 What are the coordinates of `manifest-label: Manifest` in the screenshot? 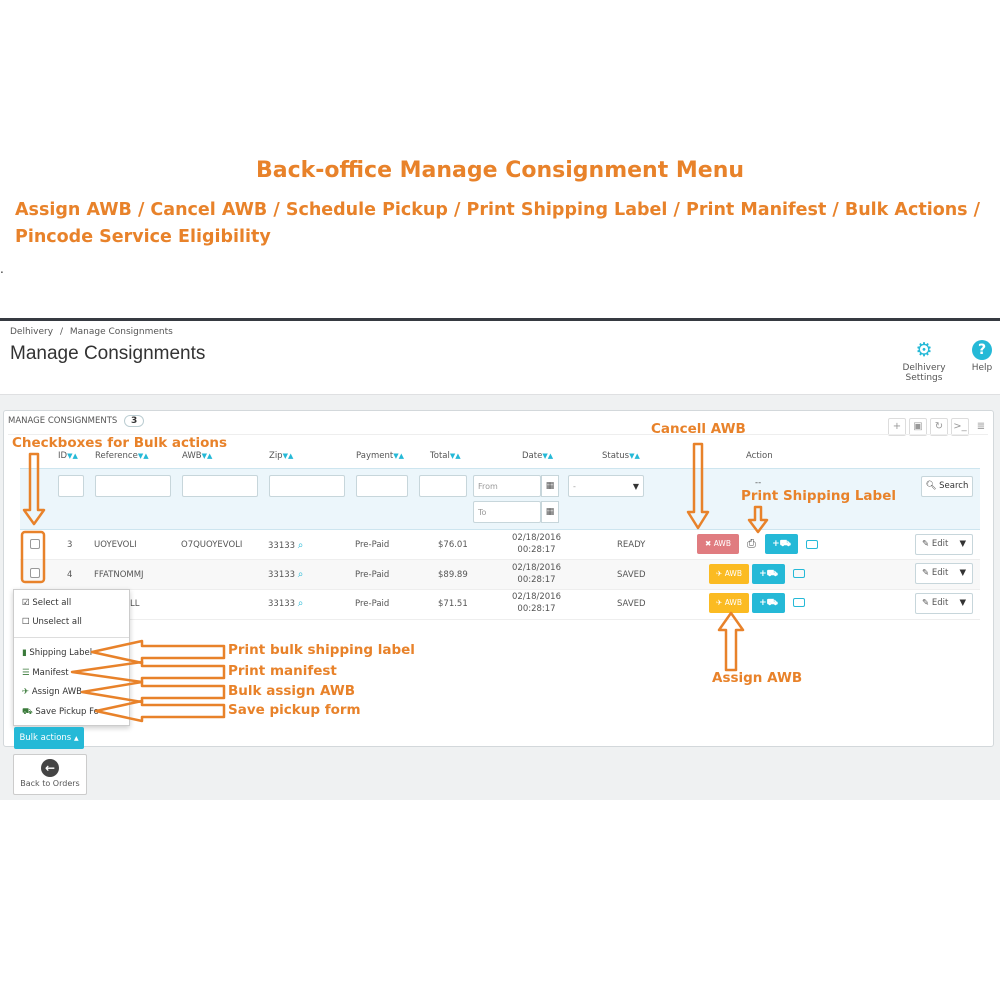 It's located at (50, 673).